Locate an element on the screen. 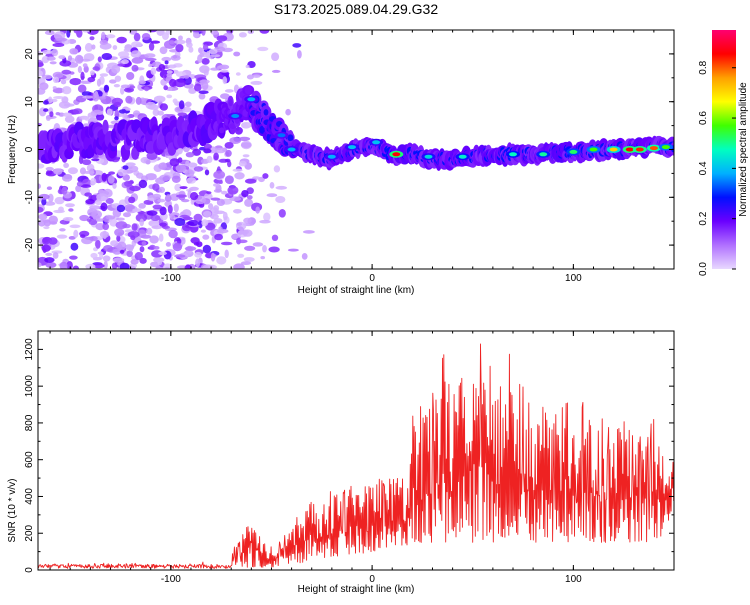 This screenshot has width=750, height=605. hotspot-inner is located at coordinates (281, 135).